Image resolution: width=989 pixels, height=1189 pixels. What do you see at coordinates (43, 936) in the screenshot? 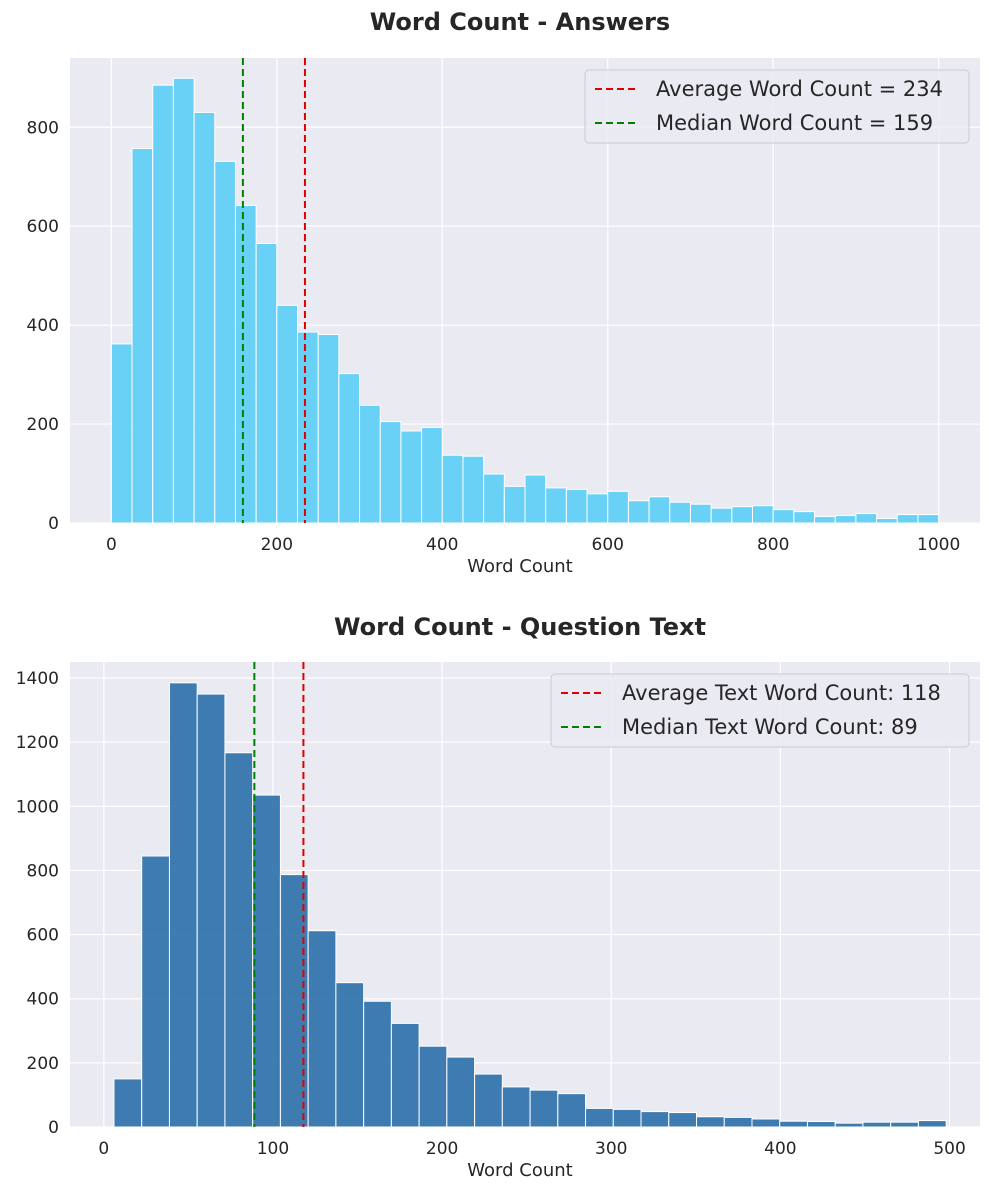
I see `y-tick-label: 600` at bounding box center [43, 936].